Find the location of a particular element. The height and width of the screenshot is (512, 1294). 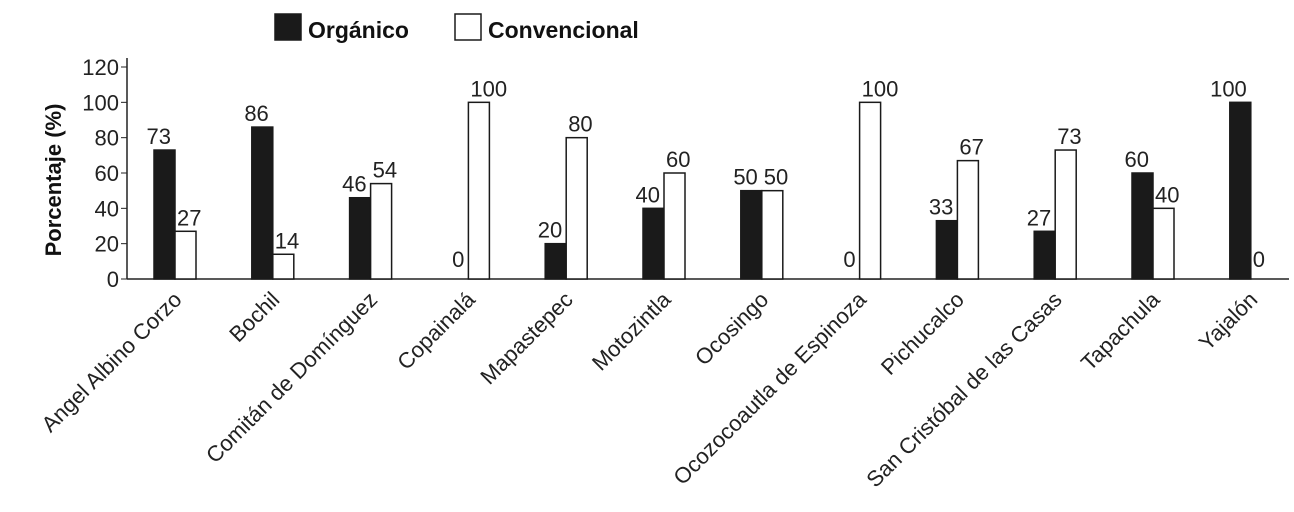

data-label-convencional: 27 is located at coordinates (189, 217).